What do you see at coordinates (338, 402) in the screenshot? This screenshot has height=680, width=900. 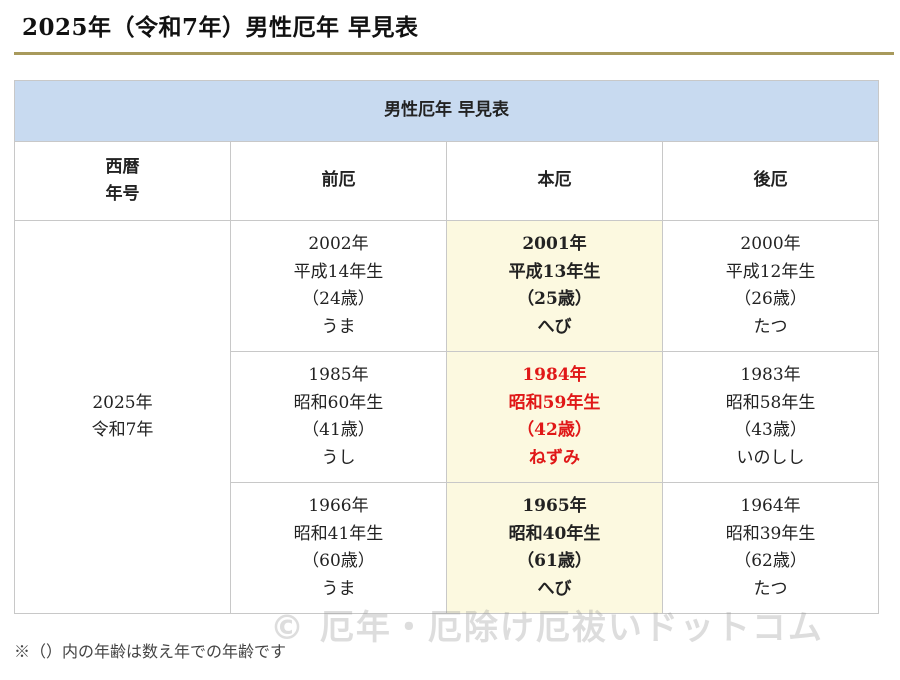 I see `birth-era: 昭和60年生` at bounding box center [338, 402].